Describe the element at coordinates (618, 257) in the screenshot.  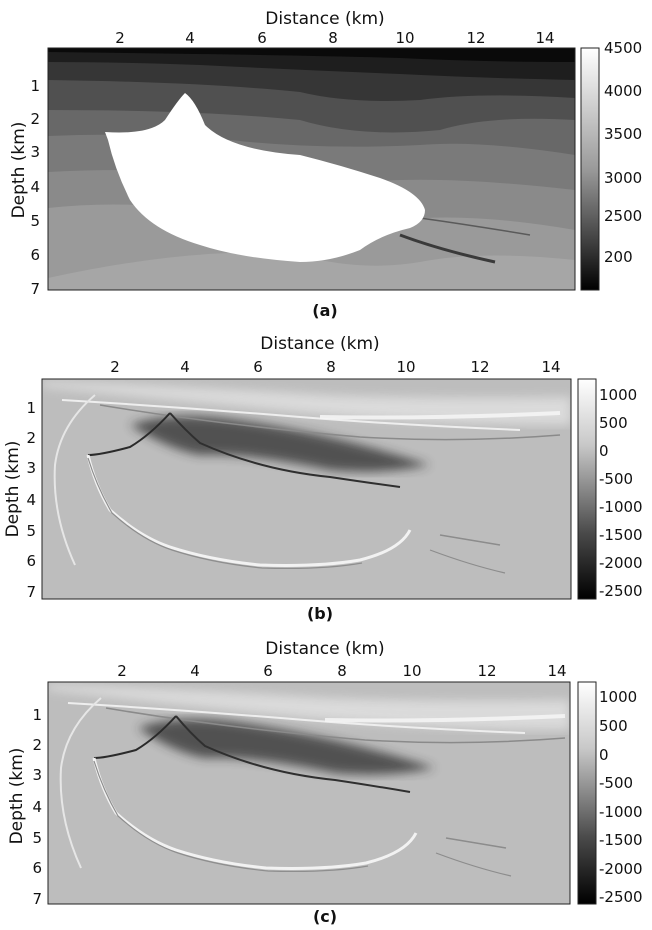
I see `colorbar-tick-label: 200` at that location.